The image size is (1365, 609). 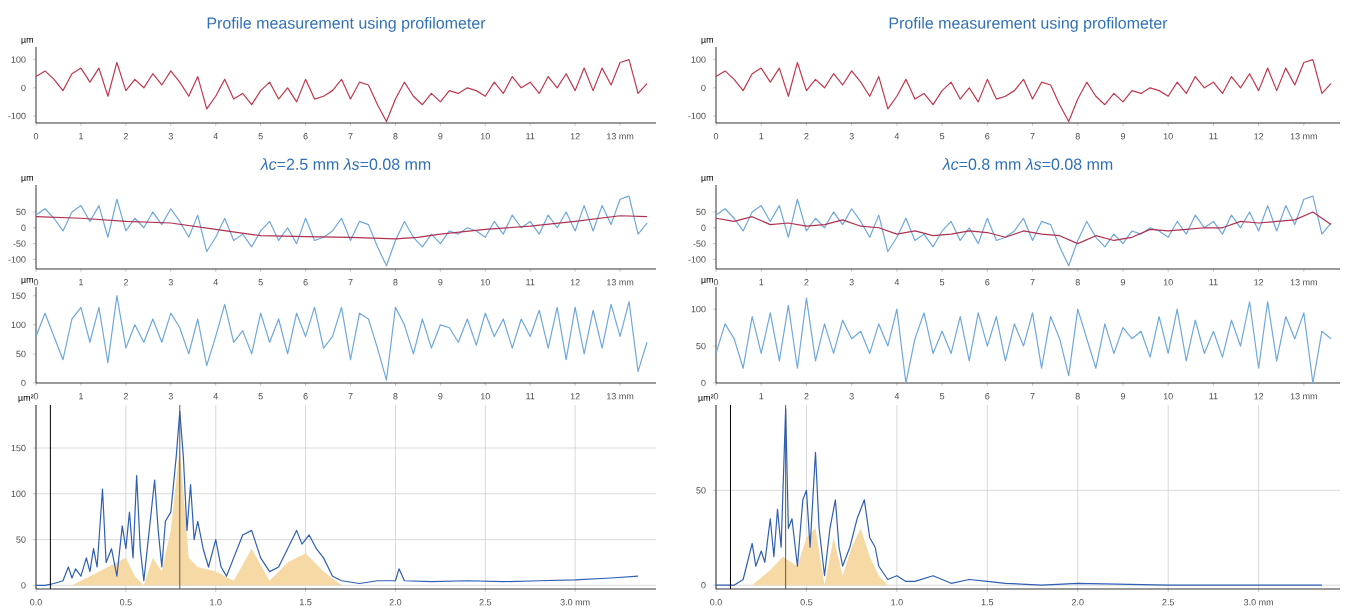 I want to click on chart-title: λc=2.5 mm λs=0.08 mm, so click(x=345, y=164).